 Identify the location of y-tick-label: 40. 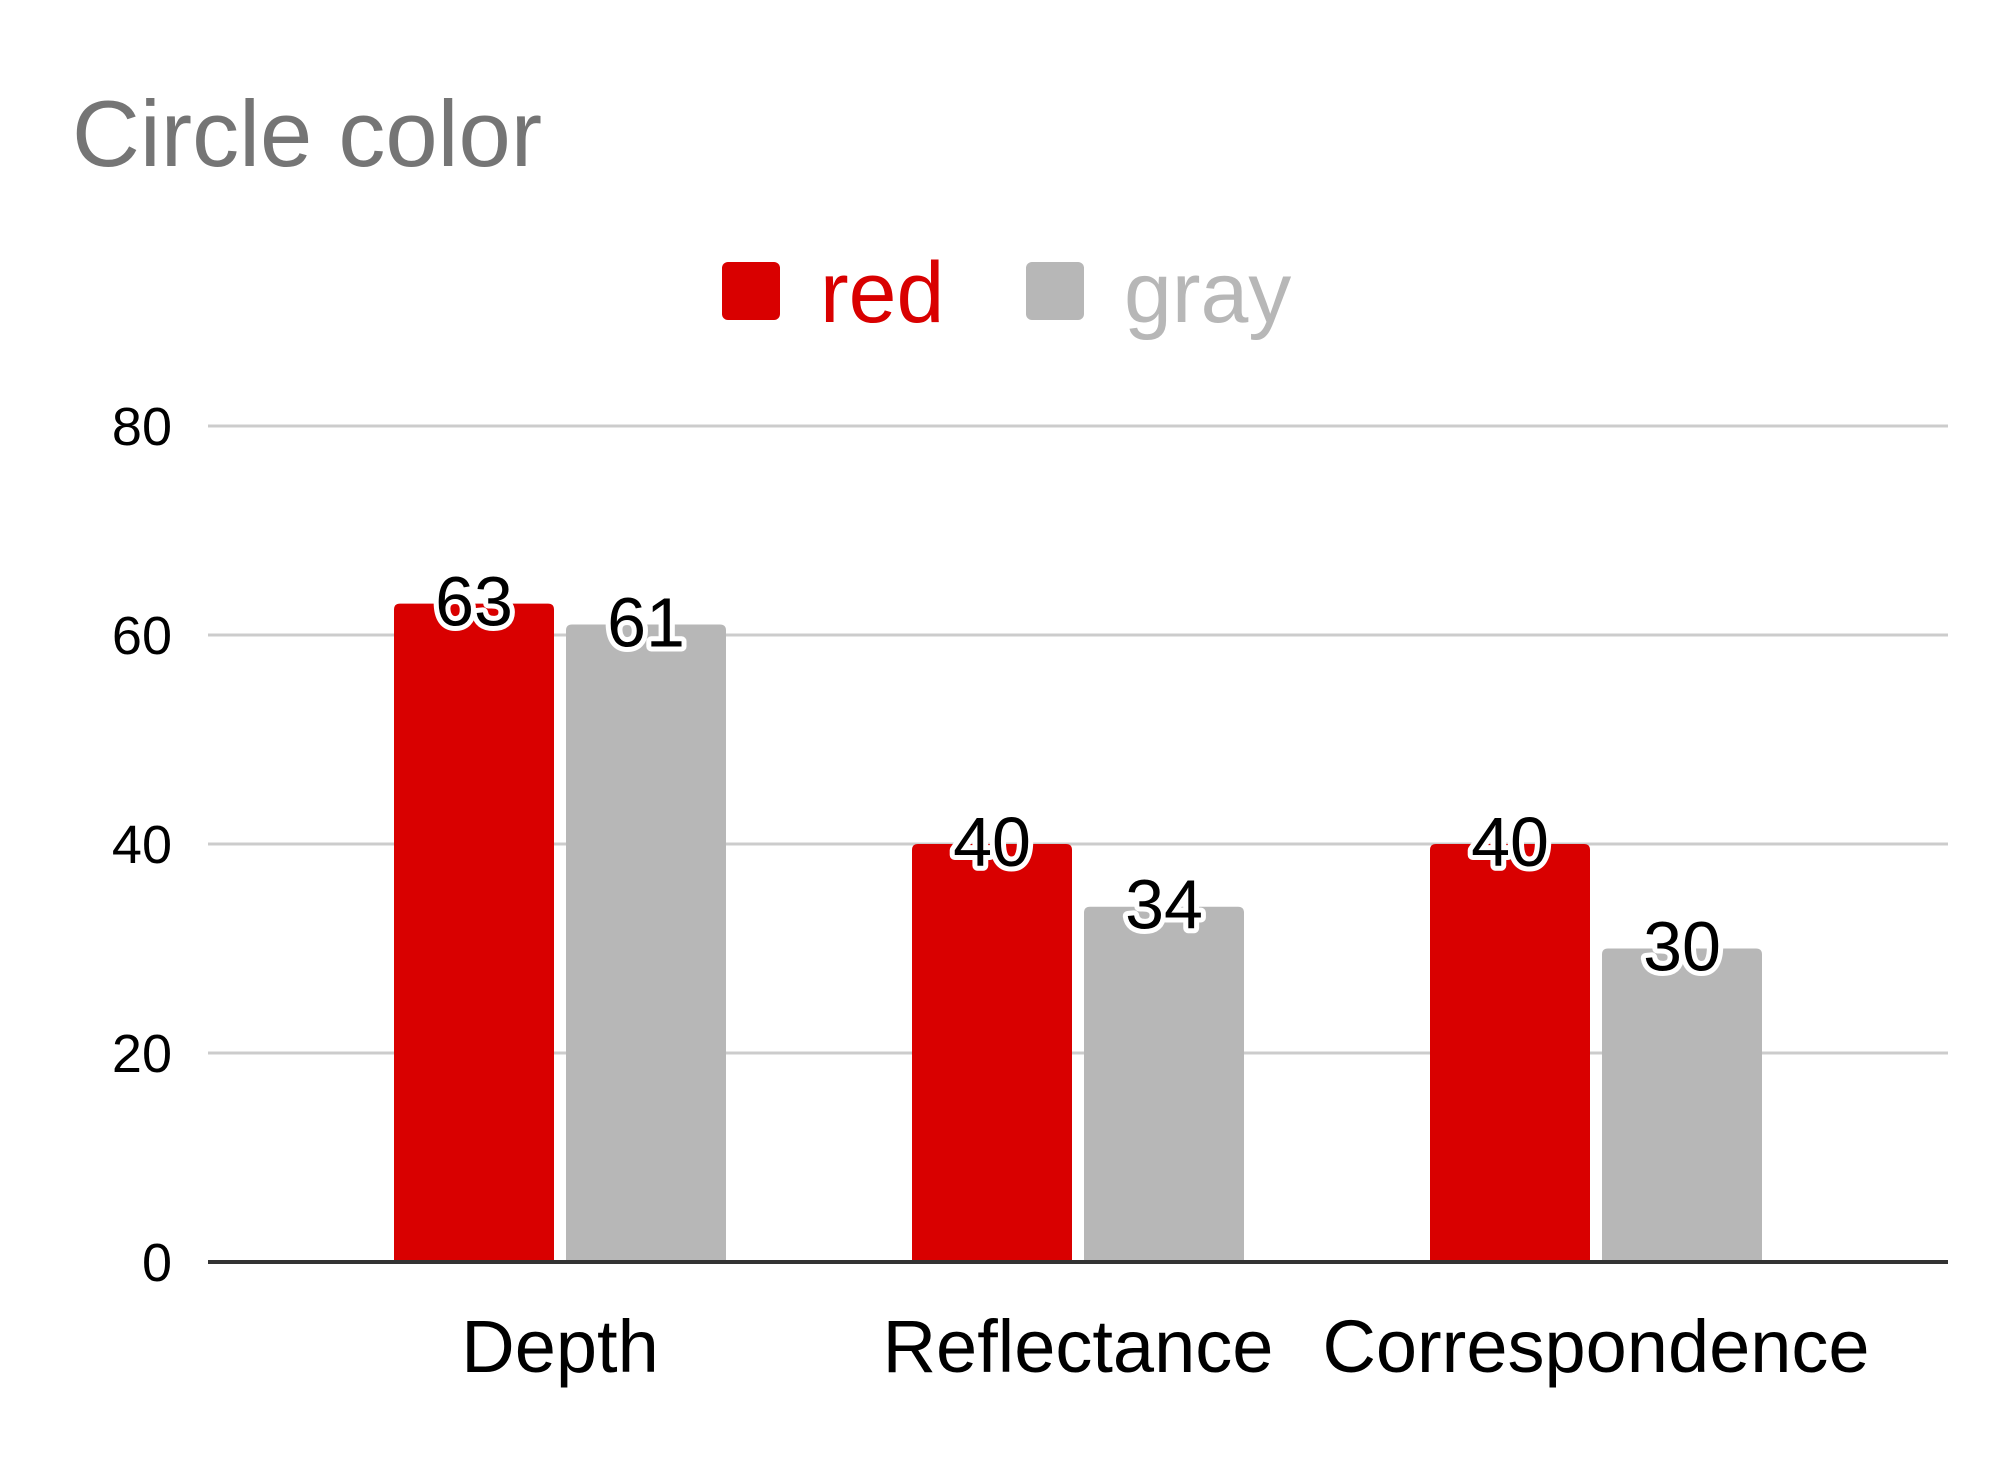
(142, 845).